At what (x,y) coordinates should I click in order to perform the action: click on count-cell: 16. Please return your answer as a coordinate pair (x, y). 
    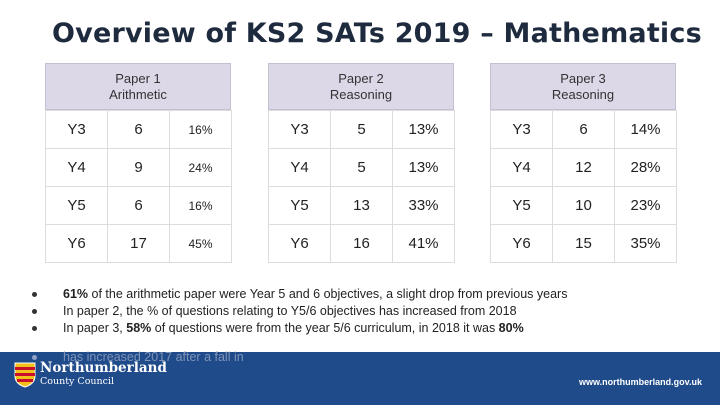
    Looking at the image, I should click on (361, 243).